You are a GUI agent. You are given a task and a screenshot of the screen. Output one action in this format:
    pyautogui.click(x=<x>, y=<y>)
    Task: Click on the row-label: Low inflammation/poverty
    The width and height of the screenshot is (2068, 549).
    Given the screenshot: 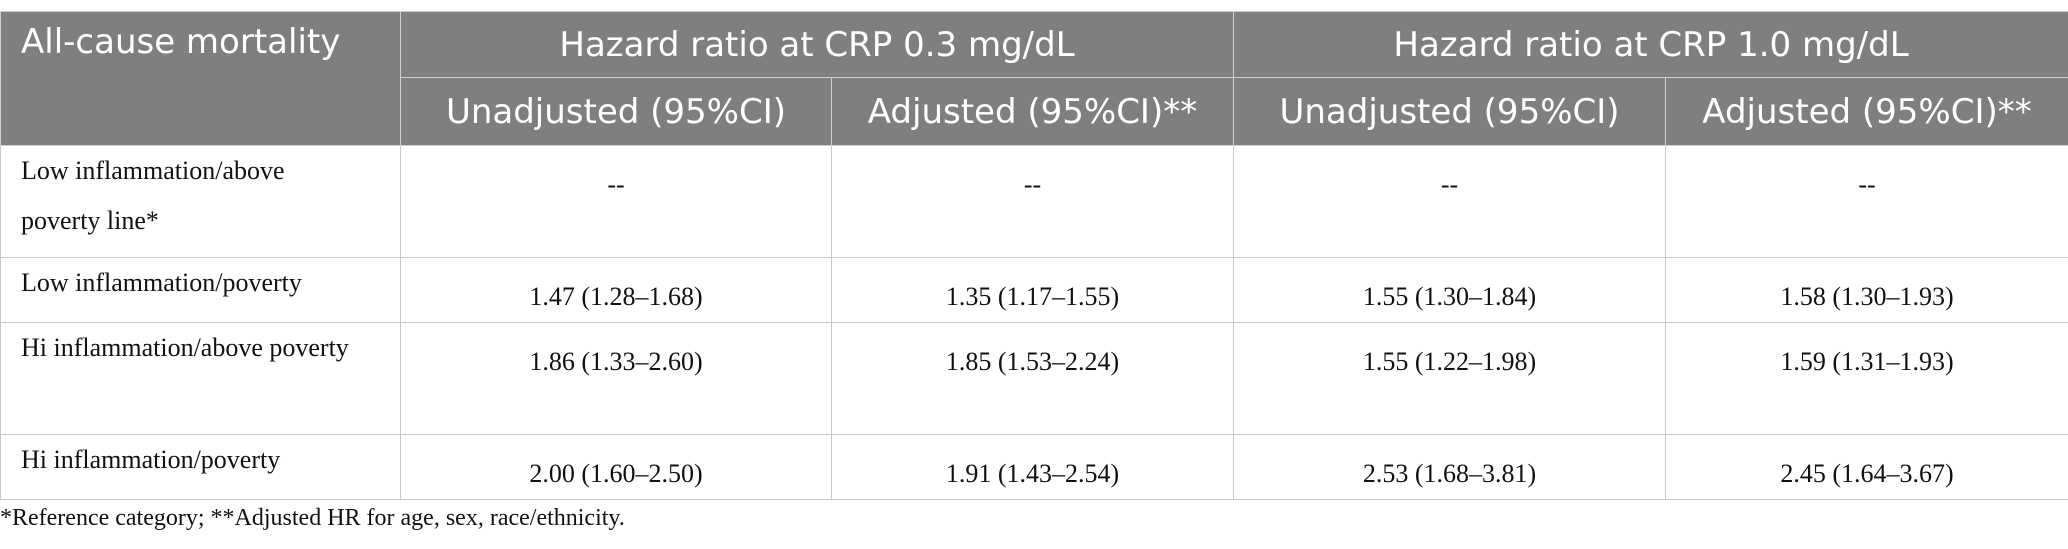 What is the action you would take?
    pyautogui.click(x=200, y=290)
    